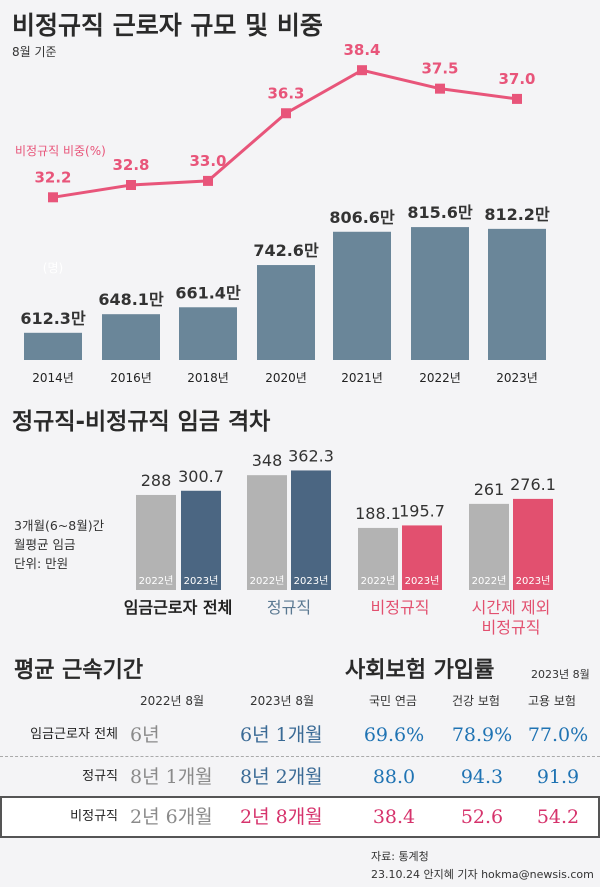  What do you see at coordinates (34, 52) in the screenshot?
I see `page-subtitle: 8월 기준` at bounding box center [34, 52].